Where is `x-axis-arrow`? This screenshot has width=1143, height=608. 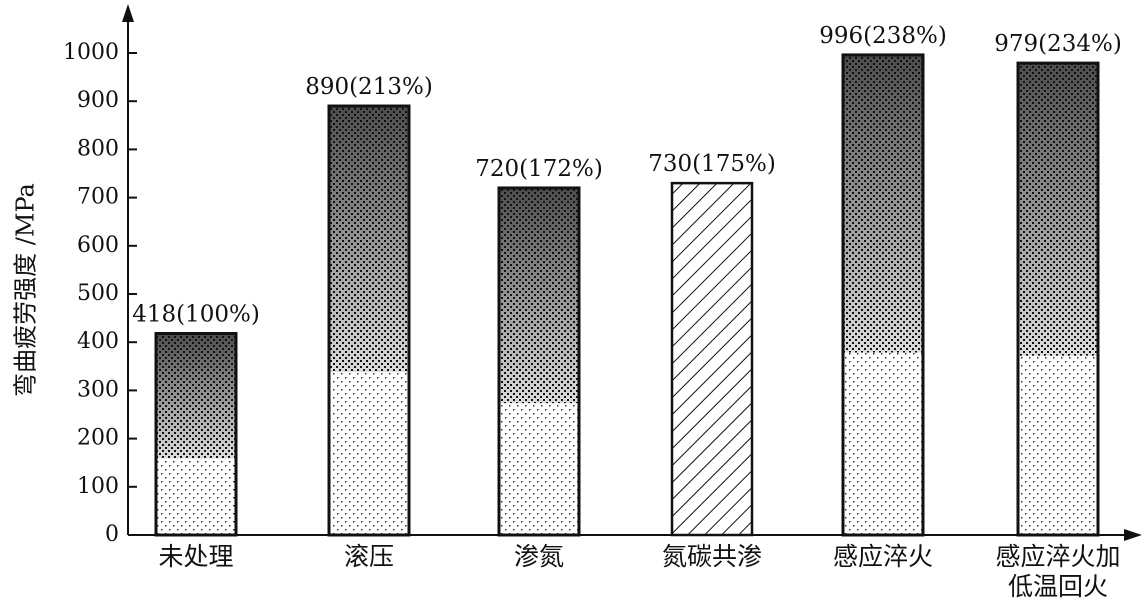
x-axis-arrow is located at coordinates (1133, 535).